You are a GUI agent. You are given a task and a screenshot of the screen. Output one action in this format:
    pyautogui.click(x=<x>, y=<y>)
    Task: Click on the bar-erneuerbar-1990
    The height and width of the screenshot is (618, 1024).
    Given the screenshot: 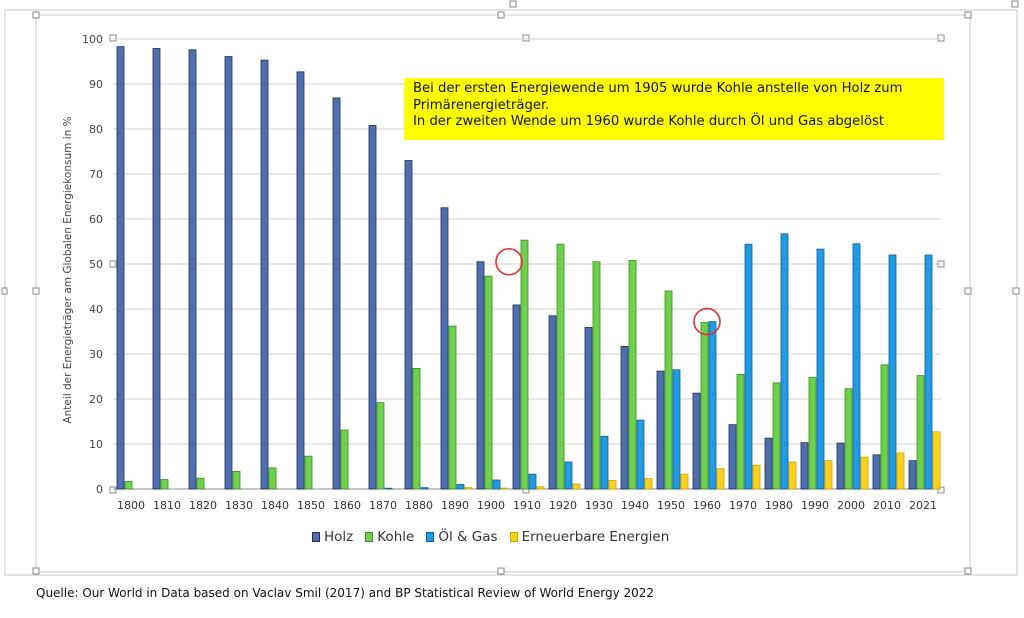 What is the action you would take?
    pyautogui.click(x=828, y=475)
    